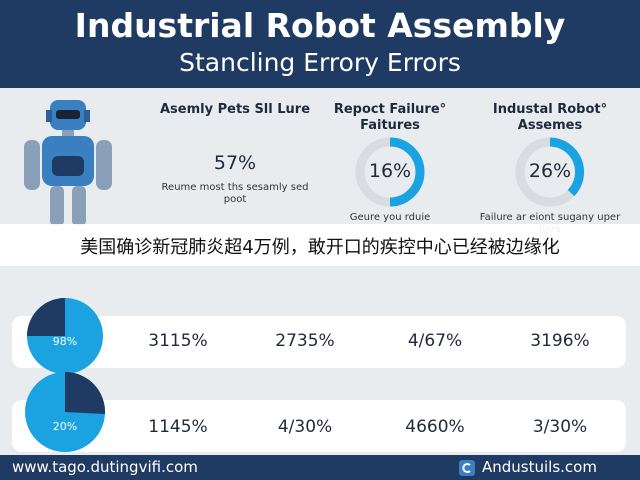 Image resolution: width=640 pixels, height=480 pixels. What do you see at coordinates (560, 341) in the screenshot?
I see `cell: 3196%` at bounding box center [560, 341].